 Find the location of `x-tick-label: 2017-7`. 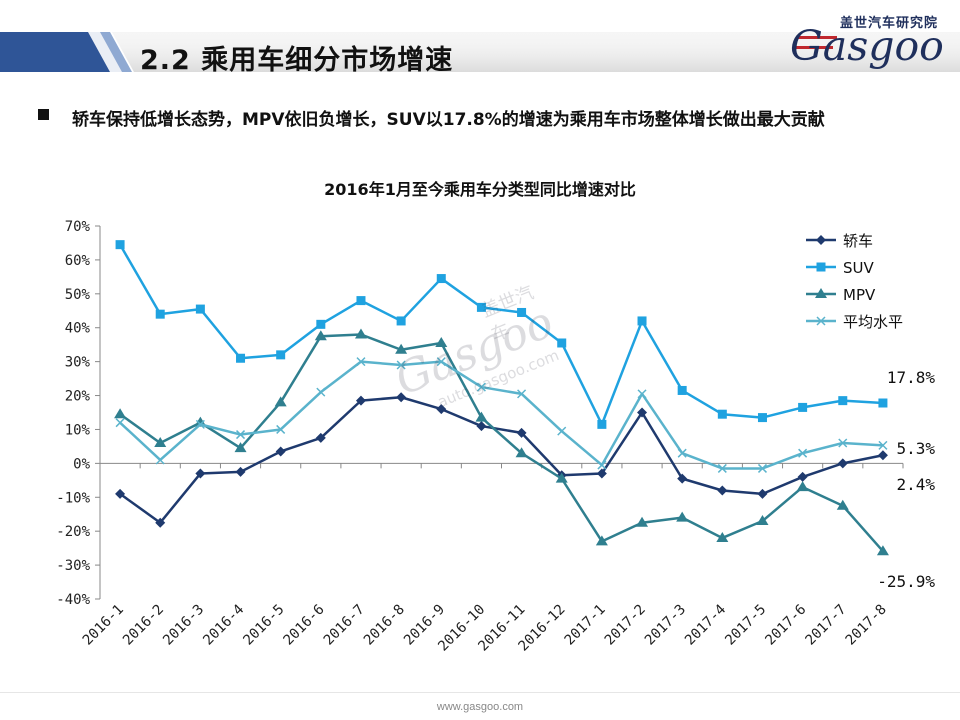

x-tick-label: 2017-7 is located at coordinates (826, 625).